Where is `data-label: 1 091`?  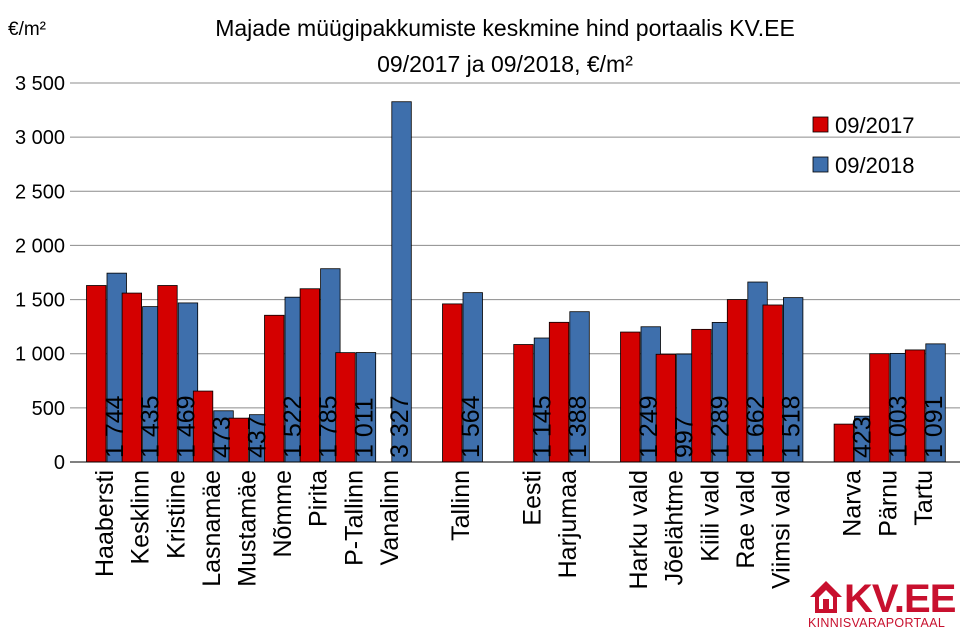 data-label: 1 091 is located at coordinates (934, 426).